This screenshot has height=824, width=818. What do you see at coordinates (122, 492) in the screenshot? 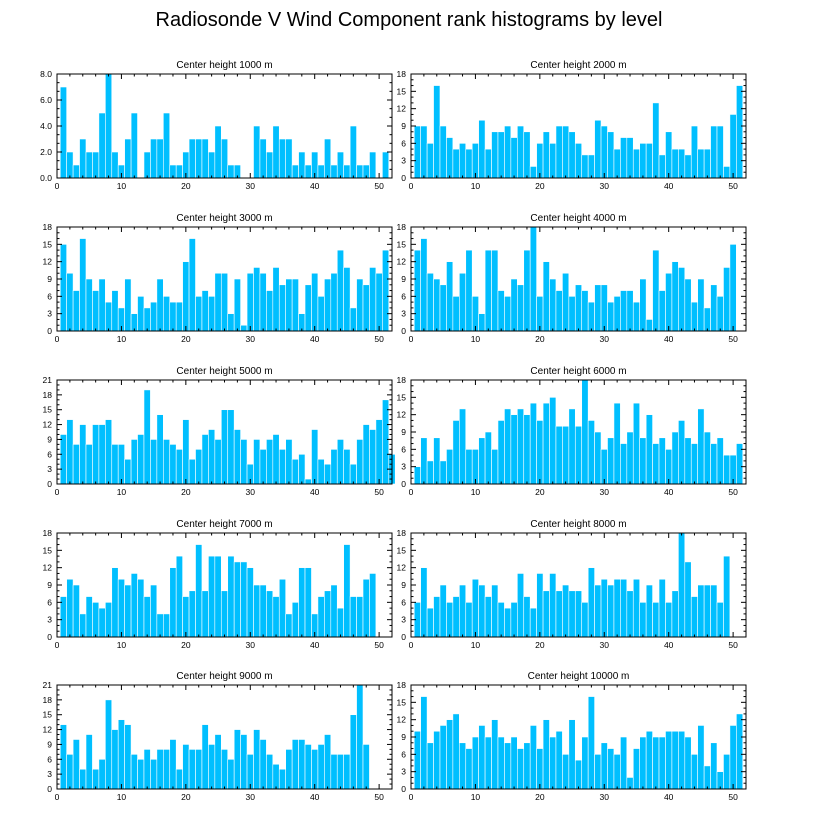
I see `x-tick-label: 10` at bounding box center [122, 492].